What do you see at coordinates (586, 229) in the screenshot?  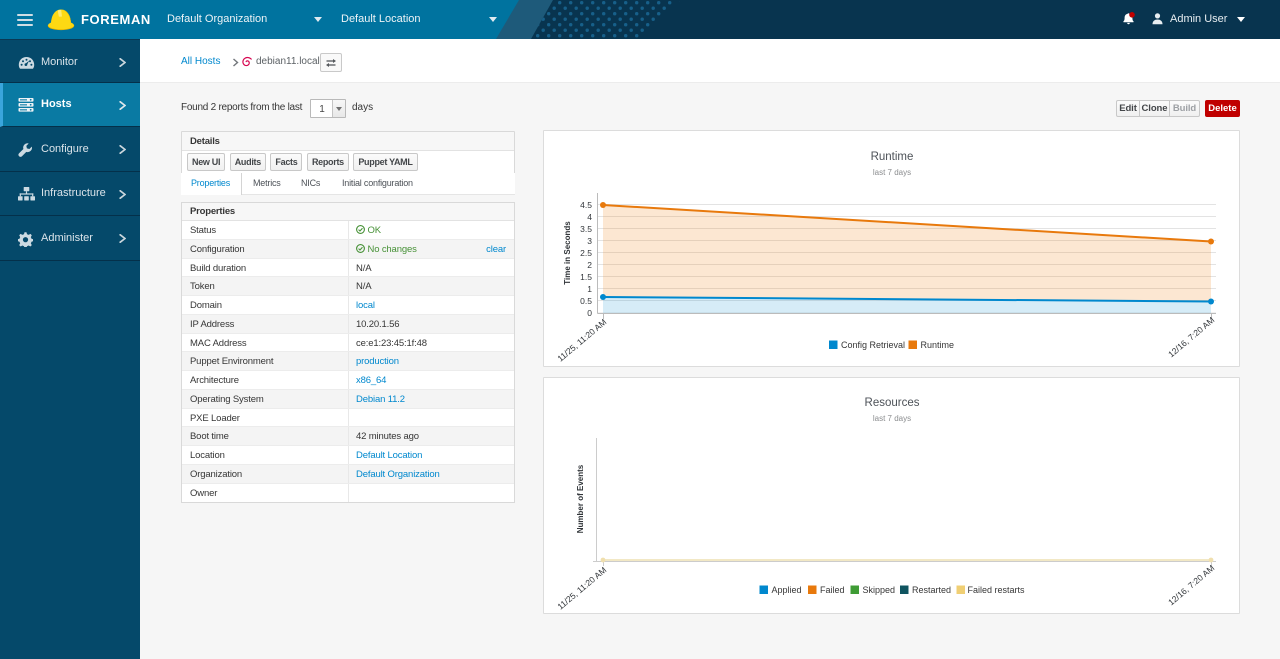 I see `svg-text: 3.5` at bounding box center [586, 229].